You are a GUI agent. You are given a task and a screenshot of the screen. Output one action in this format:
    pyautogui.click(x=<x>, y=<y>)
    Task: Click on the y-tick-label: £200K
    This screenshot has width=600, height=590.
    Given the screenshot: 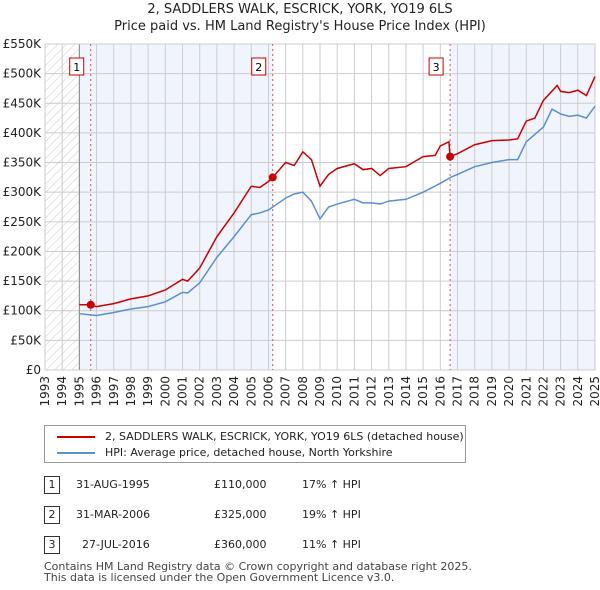 What is the action you would take?
    pyautogui.click(x=23, y=251)
    